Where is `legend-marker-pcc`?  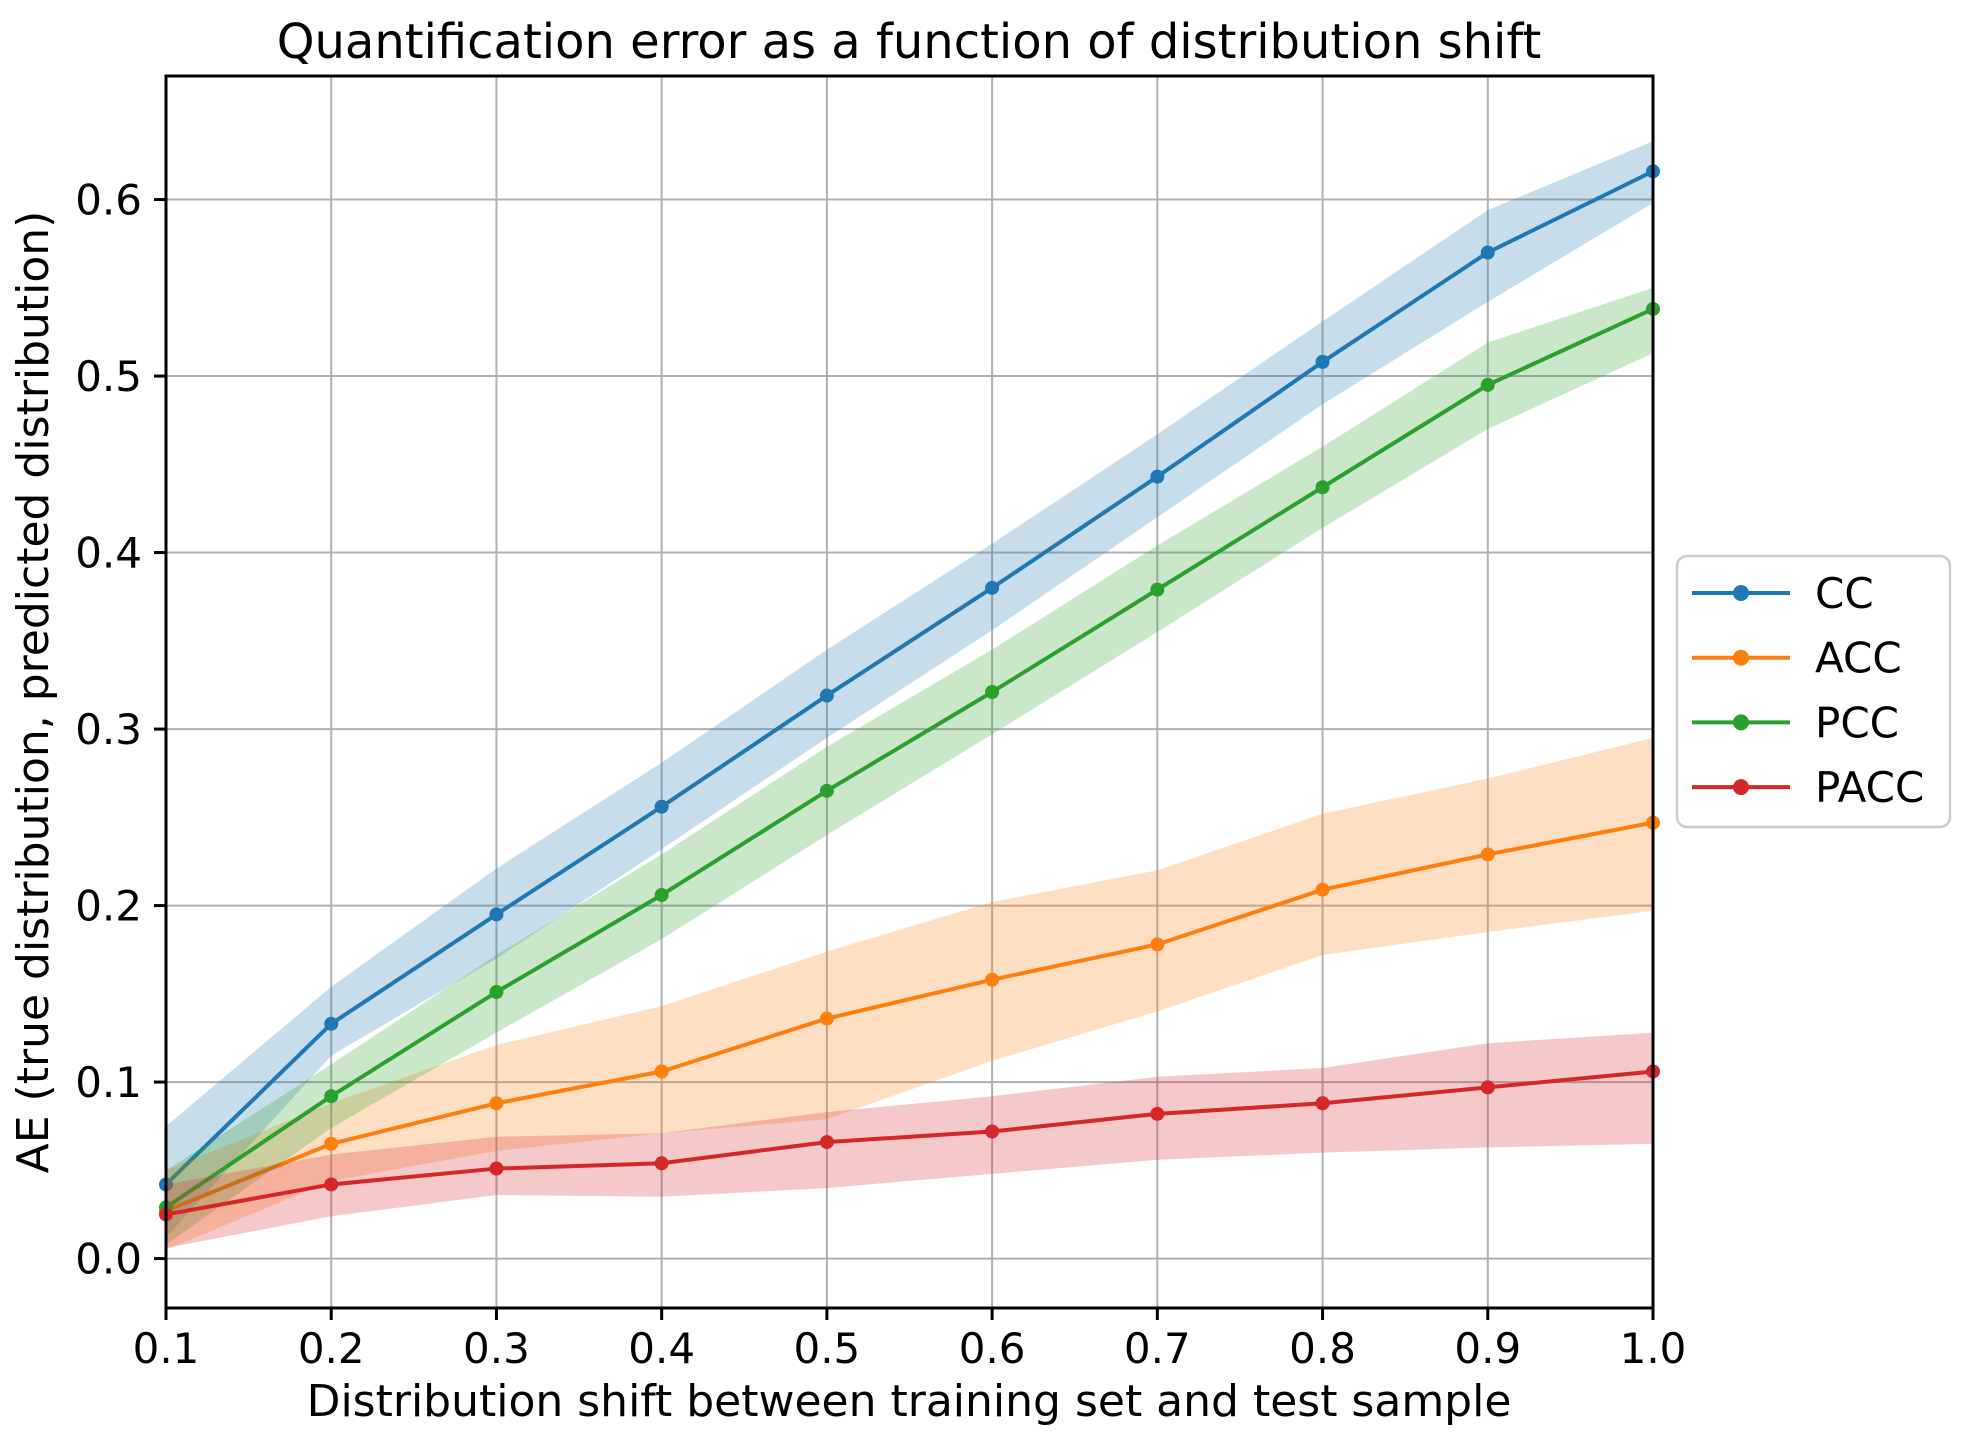
legend-marker-pcc is located at coordinates (1741, 722).